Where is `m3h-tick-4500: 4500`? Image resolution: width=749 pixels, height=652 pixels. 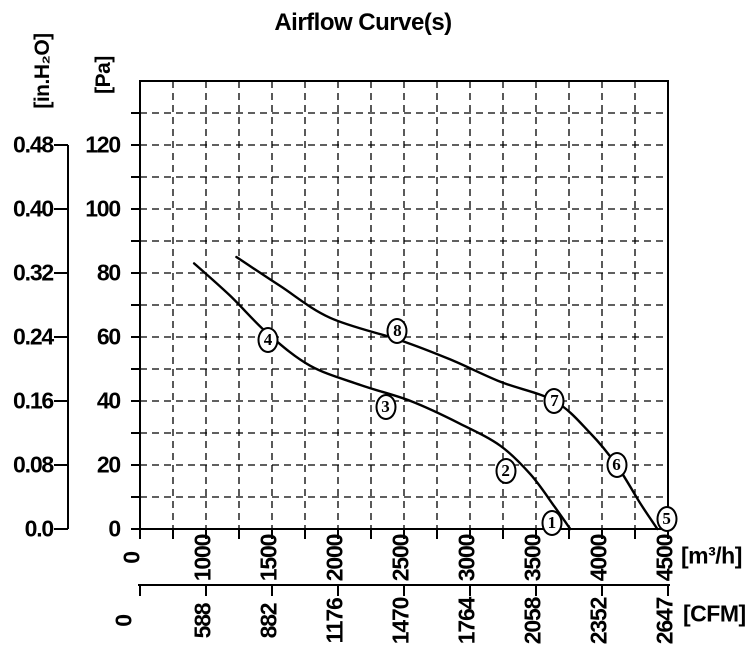 m3h-tick-4500: 4500 is located at coordinates (664, 558).